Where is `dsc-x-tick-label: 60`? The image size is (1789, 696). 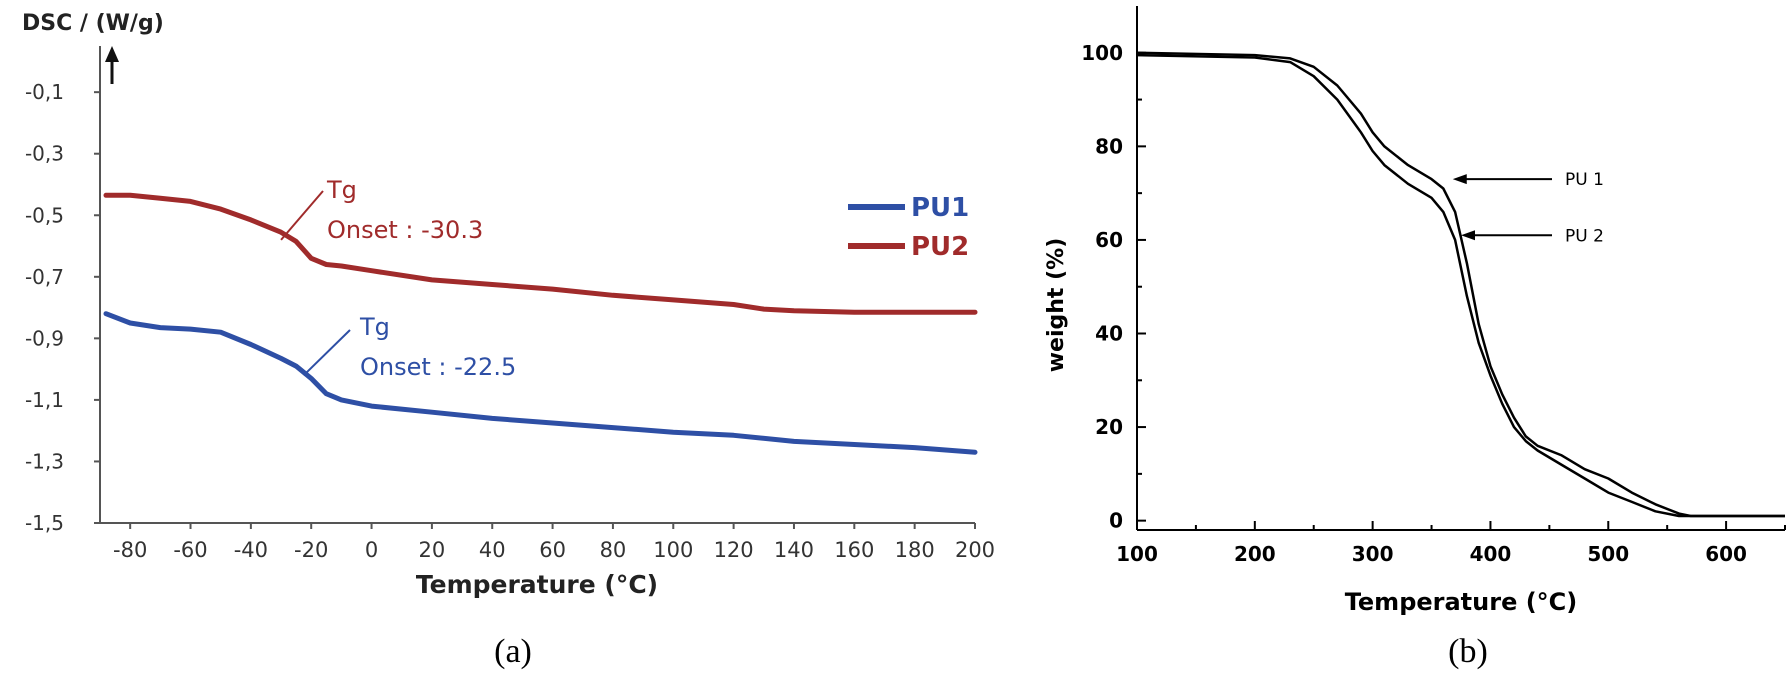 dsc-x-tick-label: 60 is located at coordinates (552, 550).